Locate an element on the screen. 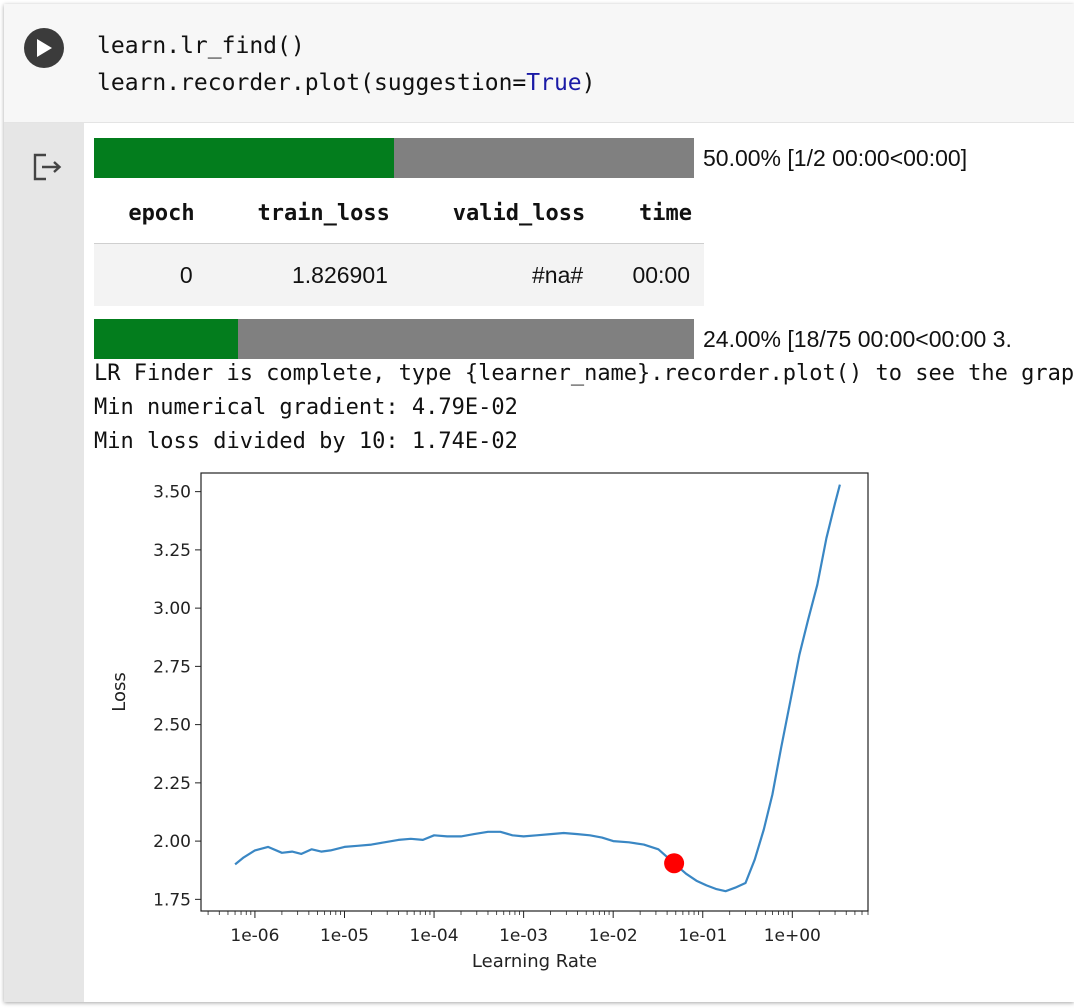 This screenshot has height=1008, width=1074. x-tick-label: 1e-06 is located at coordinates (254, 936).